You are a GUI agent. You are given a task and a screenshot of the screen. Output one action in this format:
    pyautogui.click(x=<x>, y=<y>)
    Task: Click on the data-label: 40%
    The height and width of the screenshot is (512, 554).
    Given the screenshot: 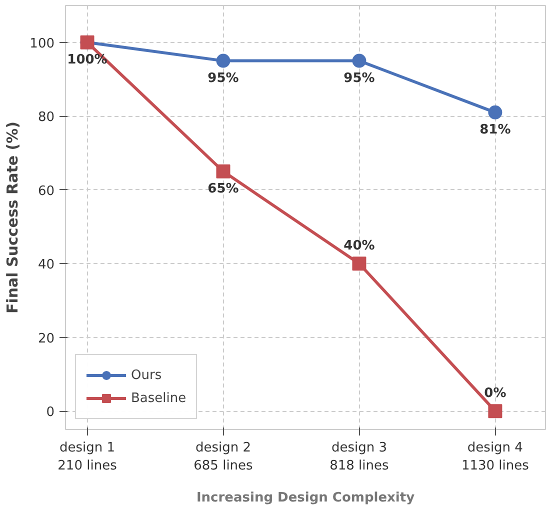 What is the action you would take?
    pyautogui.click(x=359, y=246)
    